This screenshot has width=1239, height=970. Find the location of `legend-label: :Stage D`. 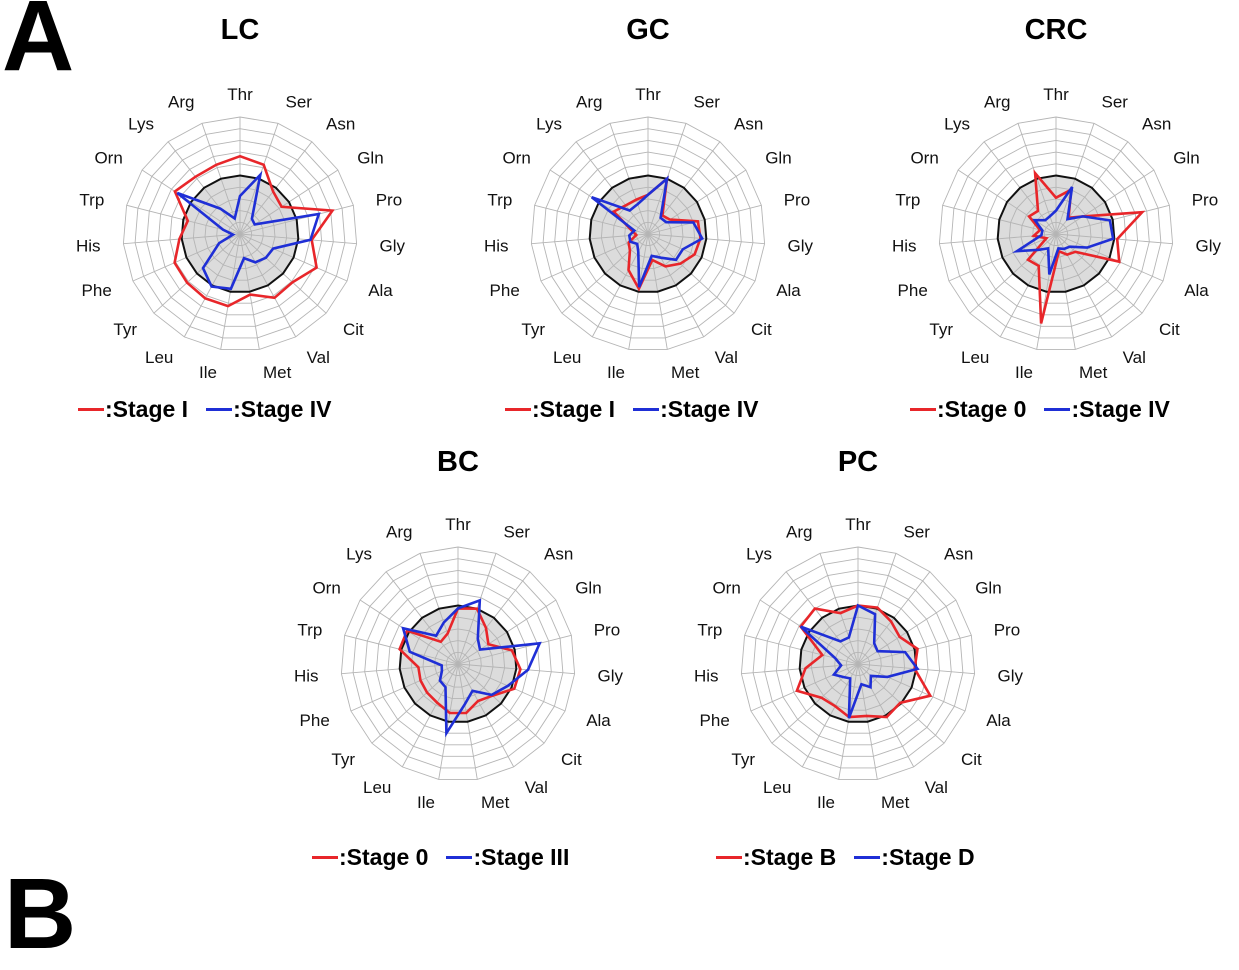

legend-label: :Stage D is located at coordinates (928, 857).